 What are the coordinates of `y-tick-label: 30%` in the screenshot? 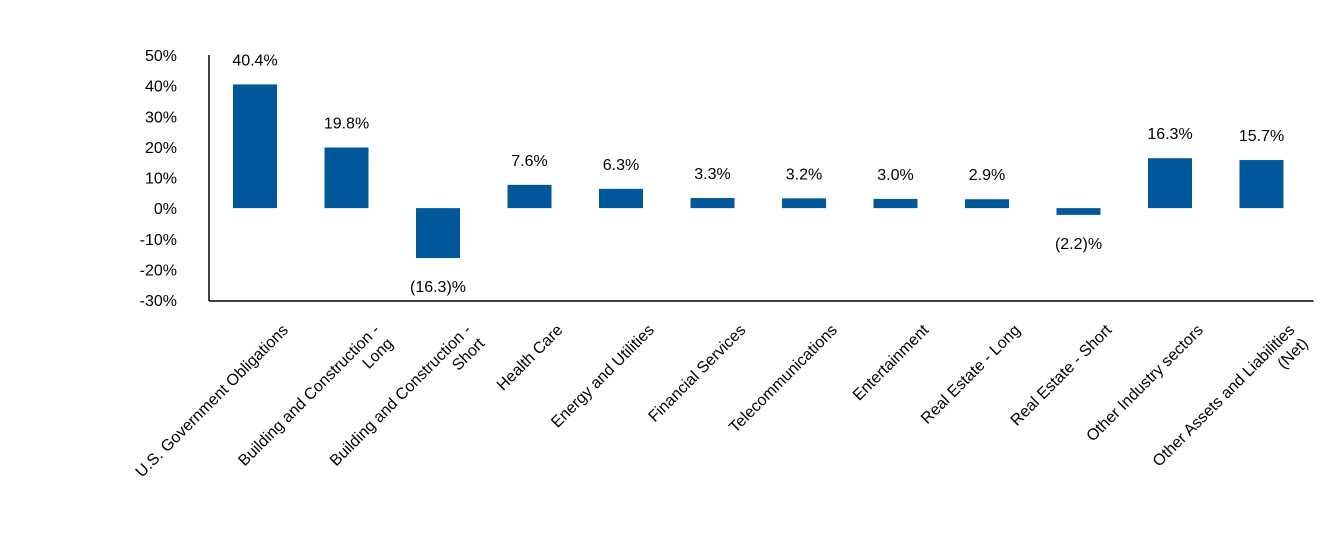 It's located at (161, 117).